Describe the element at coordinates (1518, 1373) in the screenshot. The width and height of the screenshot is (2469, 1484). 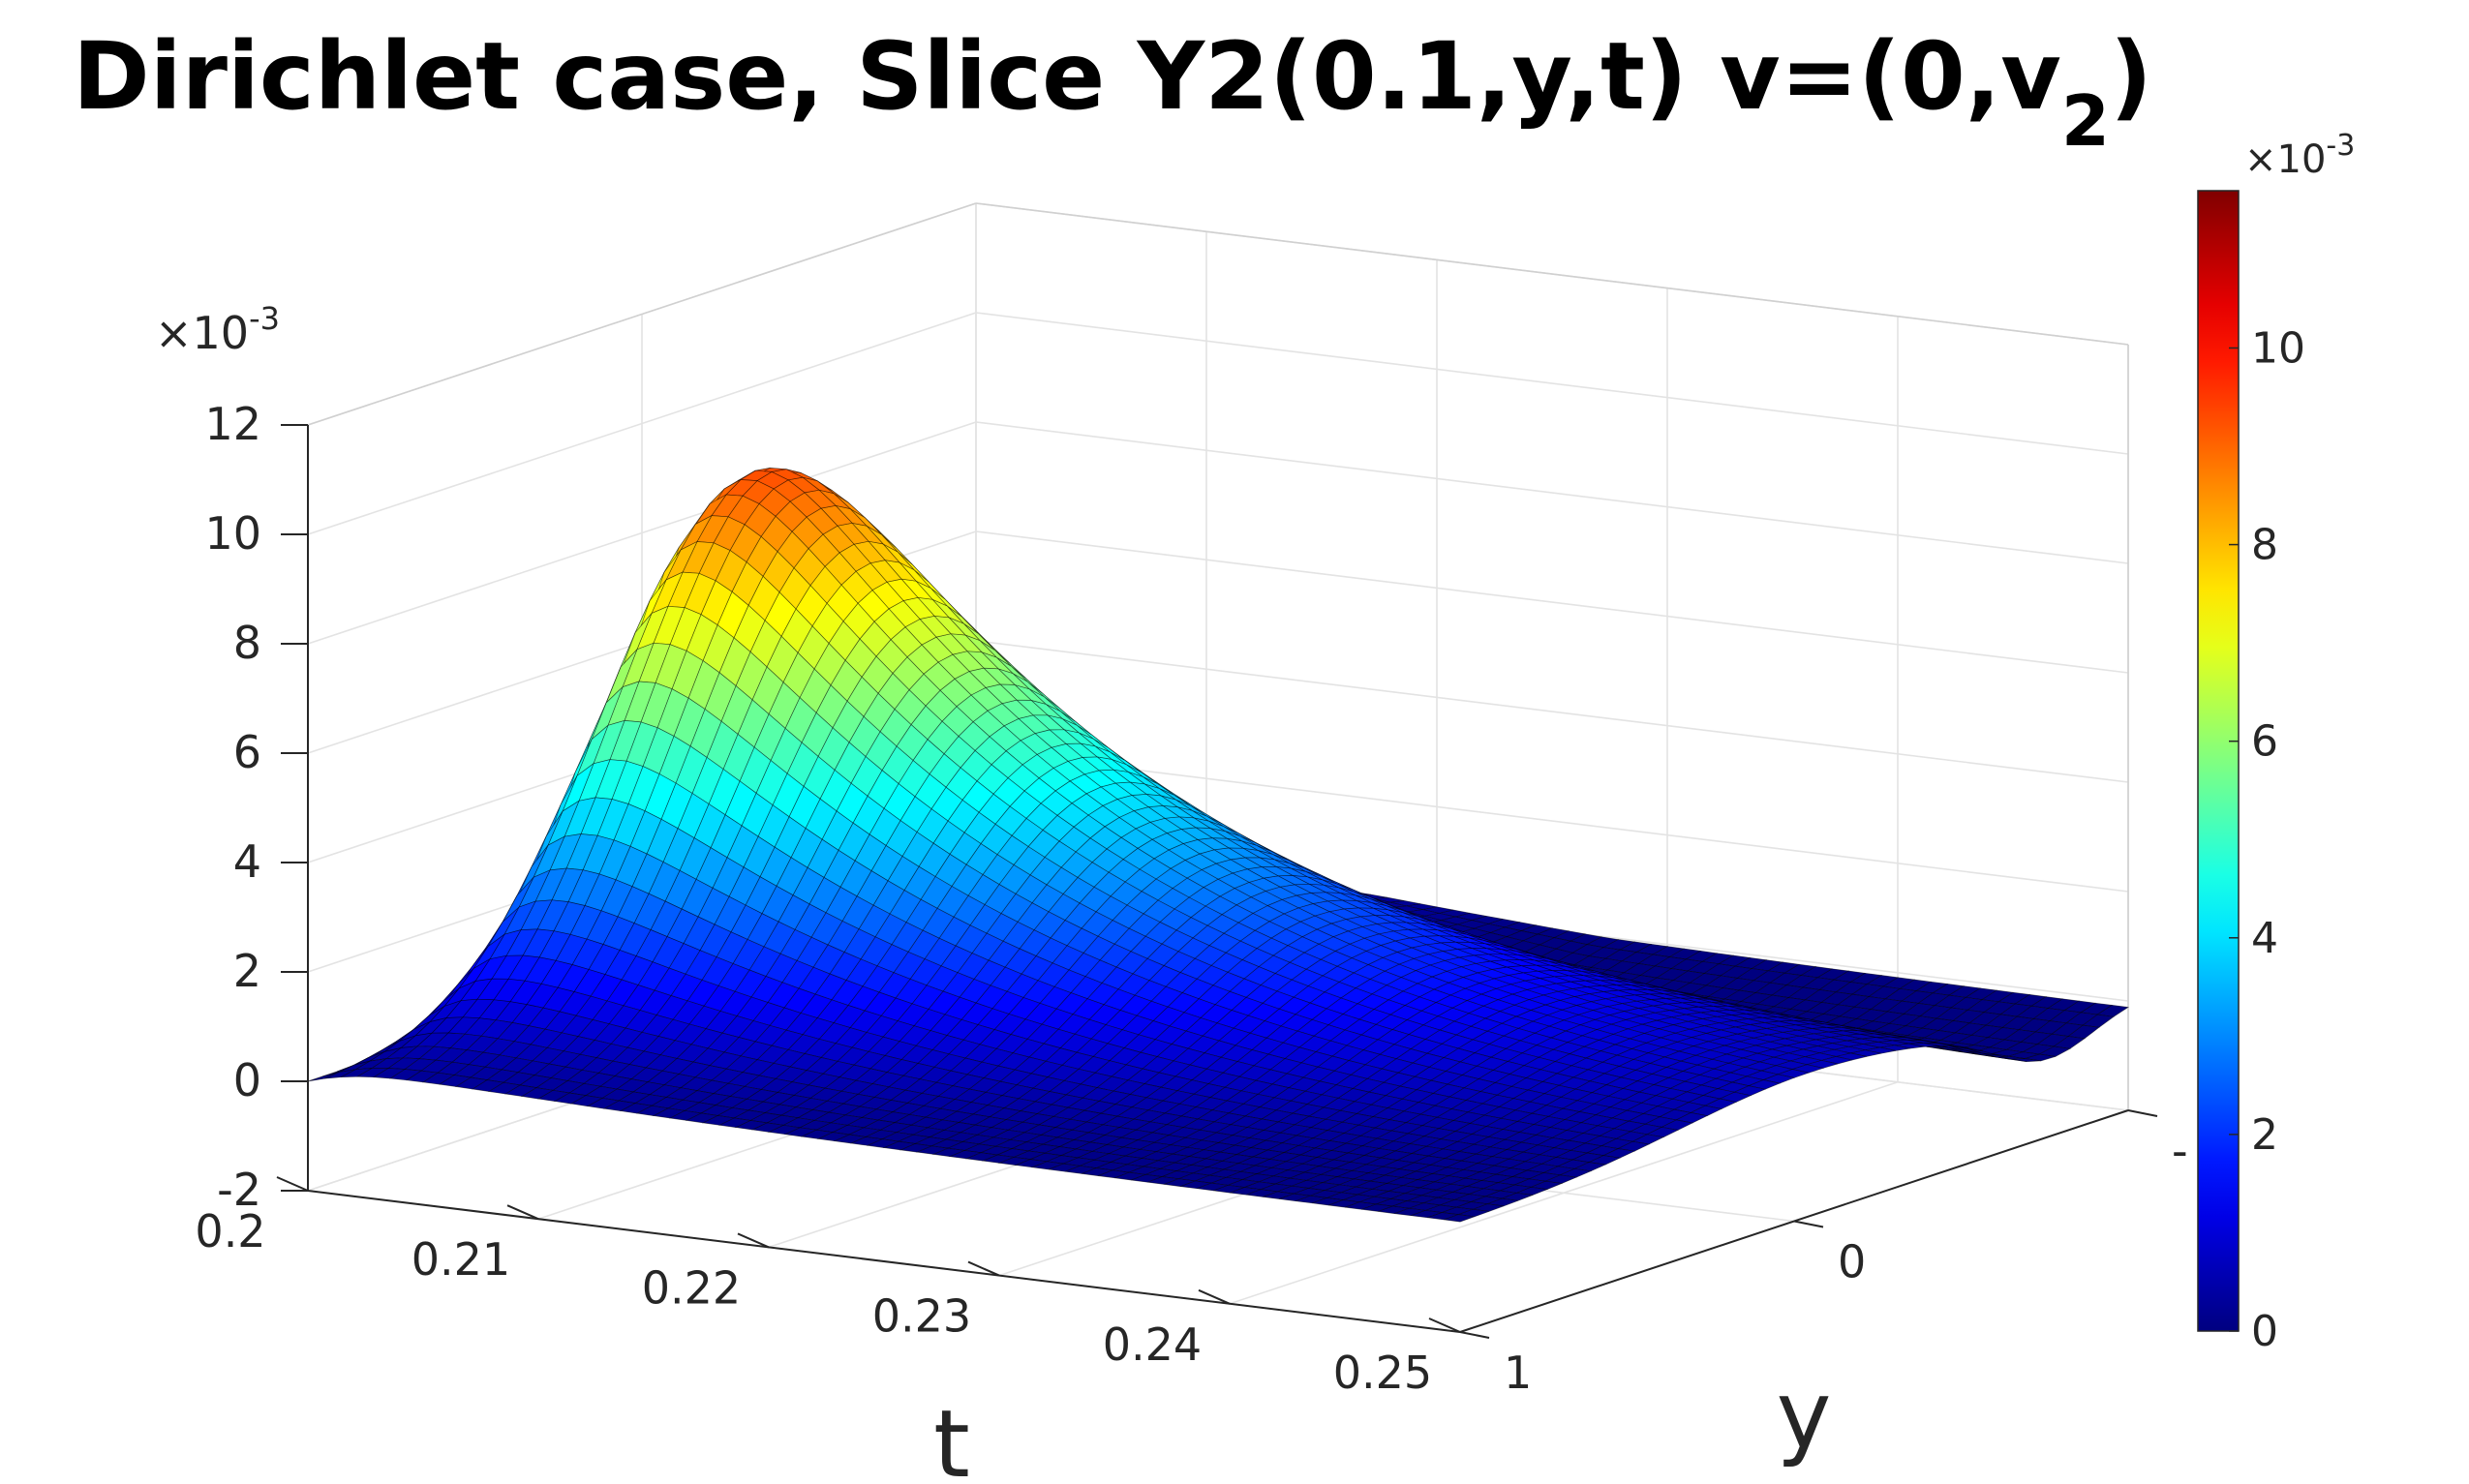
I see `y-tick-label: 1` at that location.